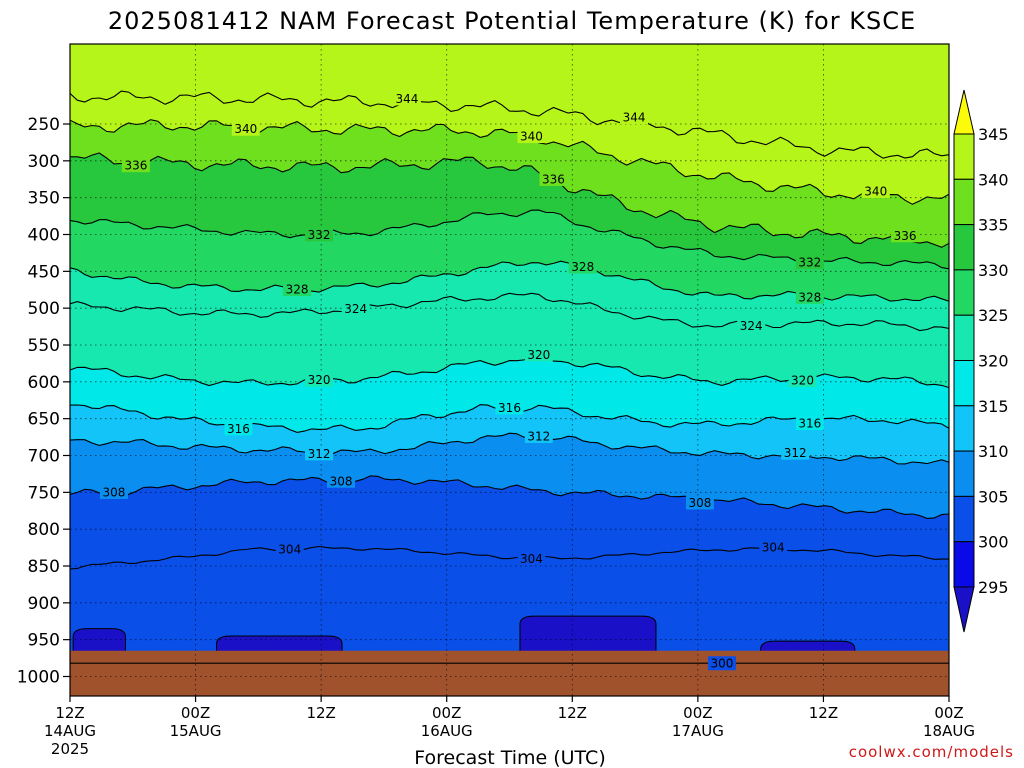  Describe the element at coordinates (993, 315) in the screenshot. I see `colorbar-tick-label: 325` at that location.